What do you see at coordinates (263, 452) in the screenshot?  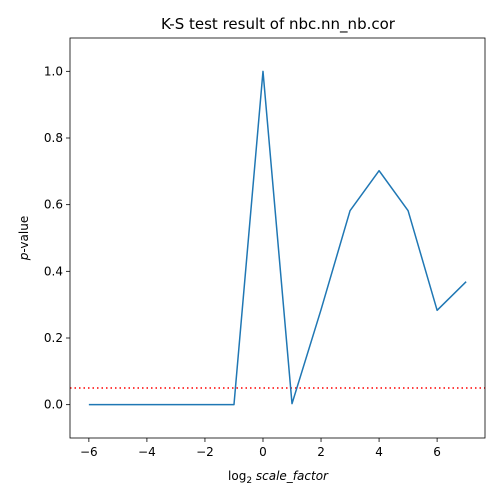 I see `x-tick-label: 0` at bounding box center [263, 452].